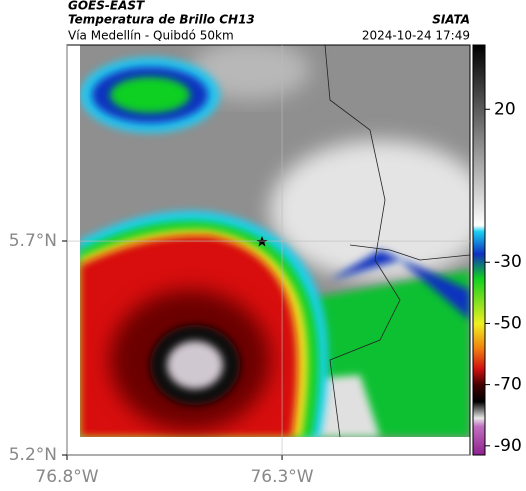 This screenshot has height=491, width=526. What do you see at coordinates (505, 109) in the screenshot?
I see `colorbar-tick-label: 20` at bounding box center [505, 109].